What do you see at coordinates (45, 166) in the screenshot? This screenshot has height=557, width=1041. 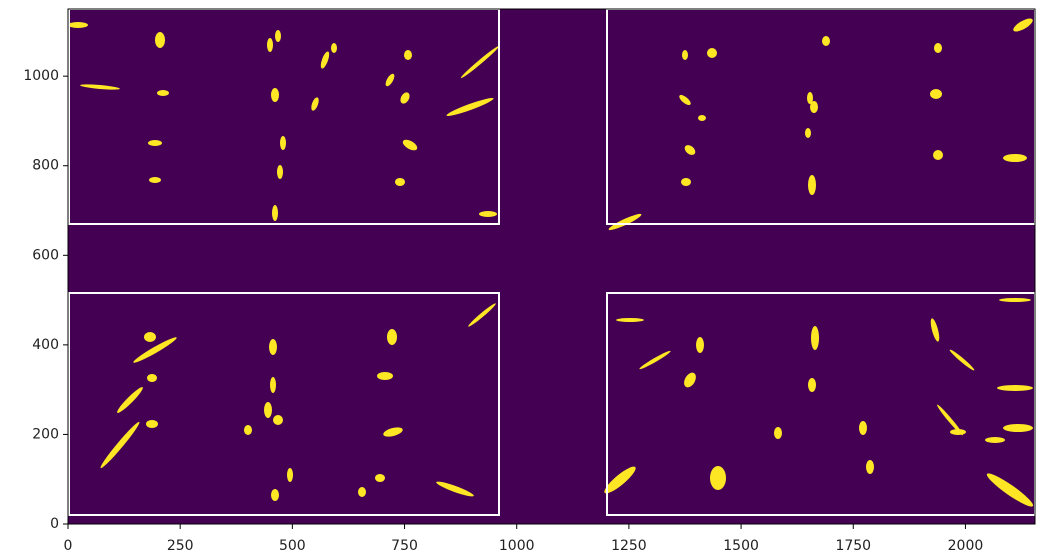 I see `y-tick-label: 800` at bounding box center [45, 166].